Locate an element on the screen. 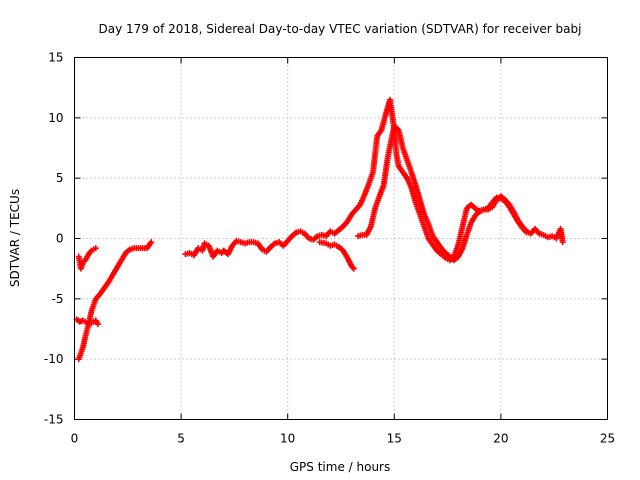 The width and height of the screenshot is (640, 480). x-tick-label: 15 is located at coordinates (394, 439).